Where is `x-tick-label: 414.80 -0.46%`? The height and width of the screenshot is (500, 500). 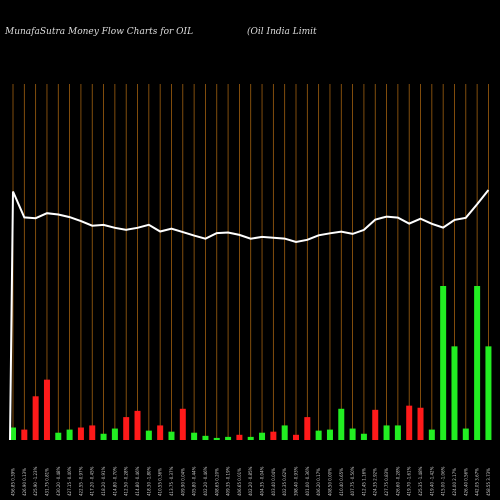 x-tick-label: 414.80 -0.46% is located at coordinates (137, 481).